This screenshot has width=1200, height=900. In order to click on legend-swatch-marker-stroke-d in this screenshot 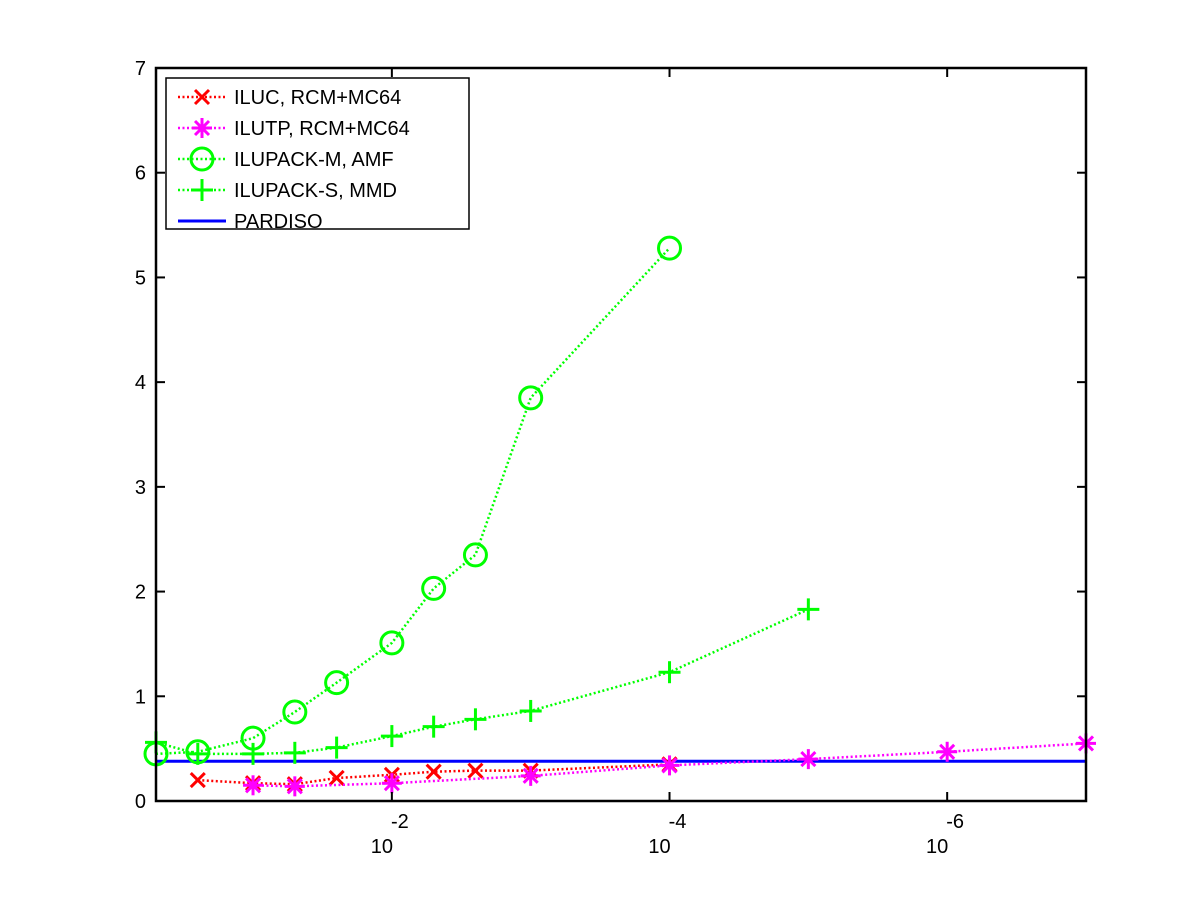, I will do `click(202, 128)`.